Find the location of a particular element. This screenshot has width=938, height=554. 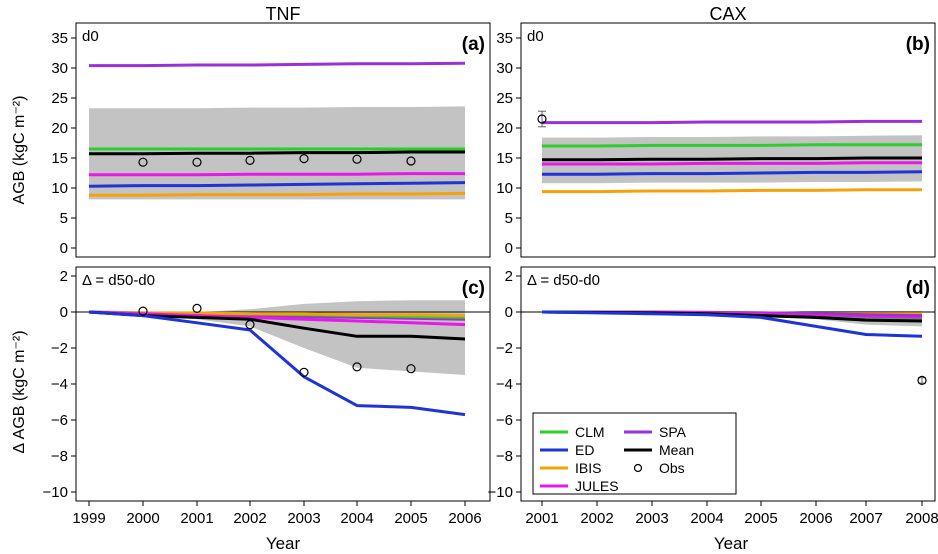

column-title-right: CAX is located at coordinates (727, 14).